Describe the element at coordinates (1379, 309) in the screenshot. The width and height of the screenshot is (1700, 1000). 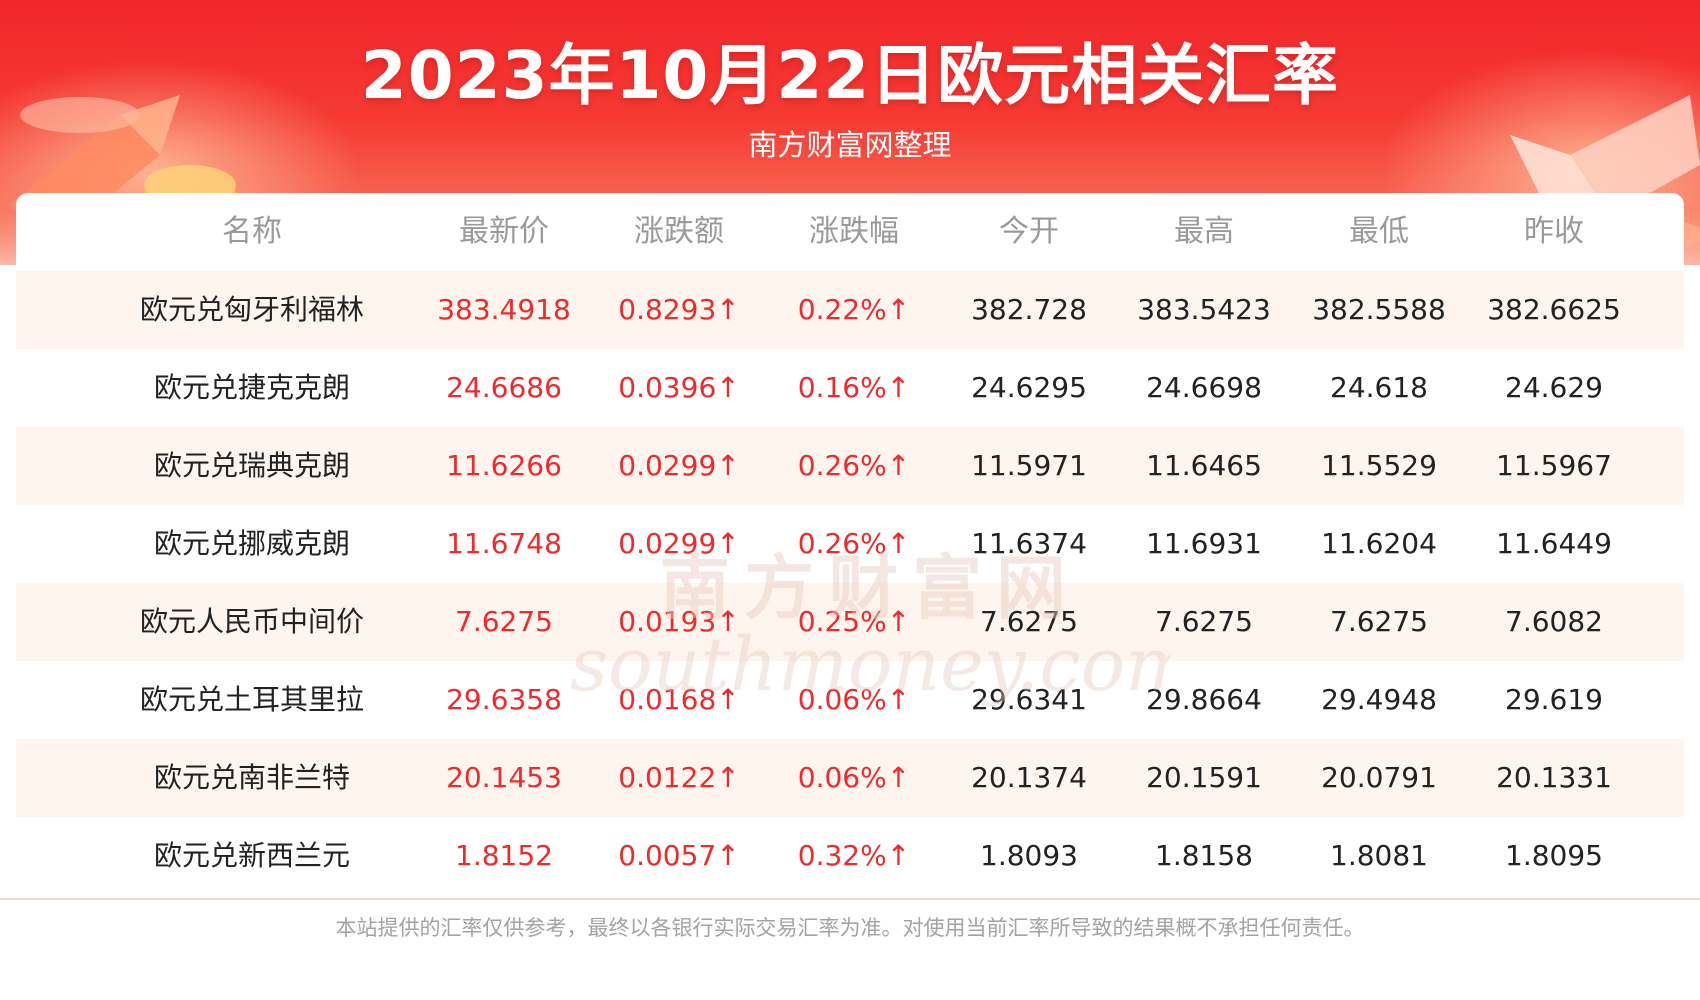
I see `low-price: 382.5588` at that location.